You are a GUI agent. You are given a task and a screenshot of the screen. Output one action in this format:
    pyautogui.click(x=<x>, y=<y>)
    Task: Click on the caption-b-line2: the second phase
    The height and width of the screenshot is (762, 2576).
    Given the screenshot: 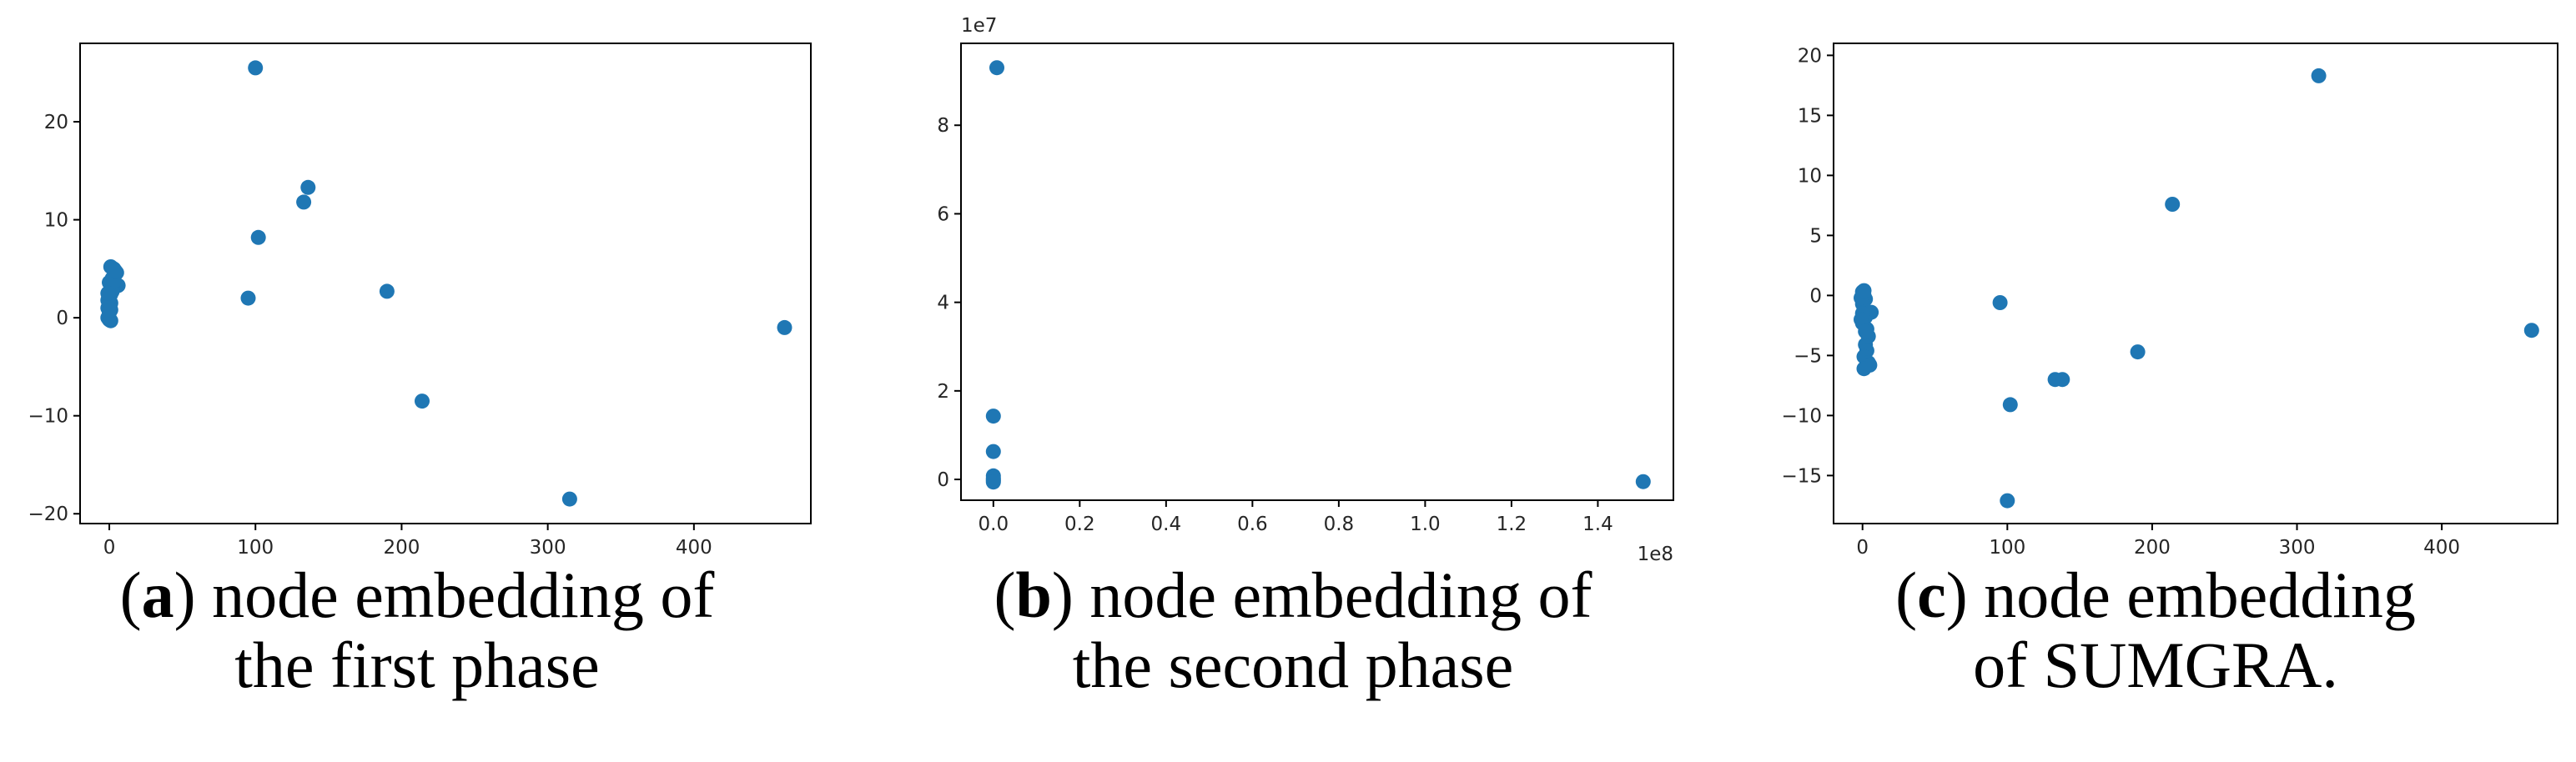 What is the action you would take?
    pyautogui.click(x=1293, y=665)
    